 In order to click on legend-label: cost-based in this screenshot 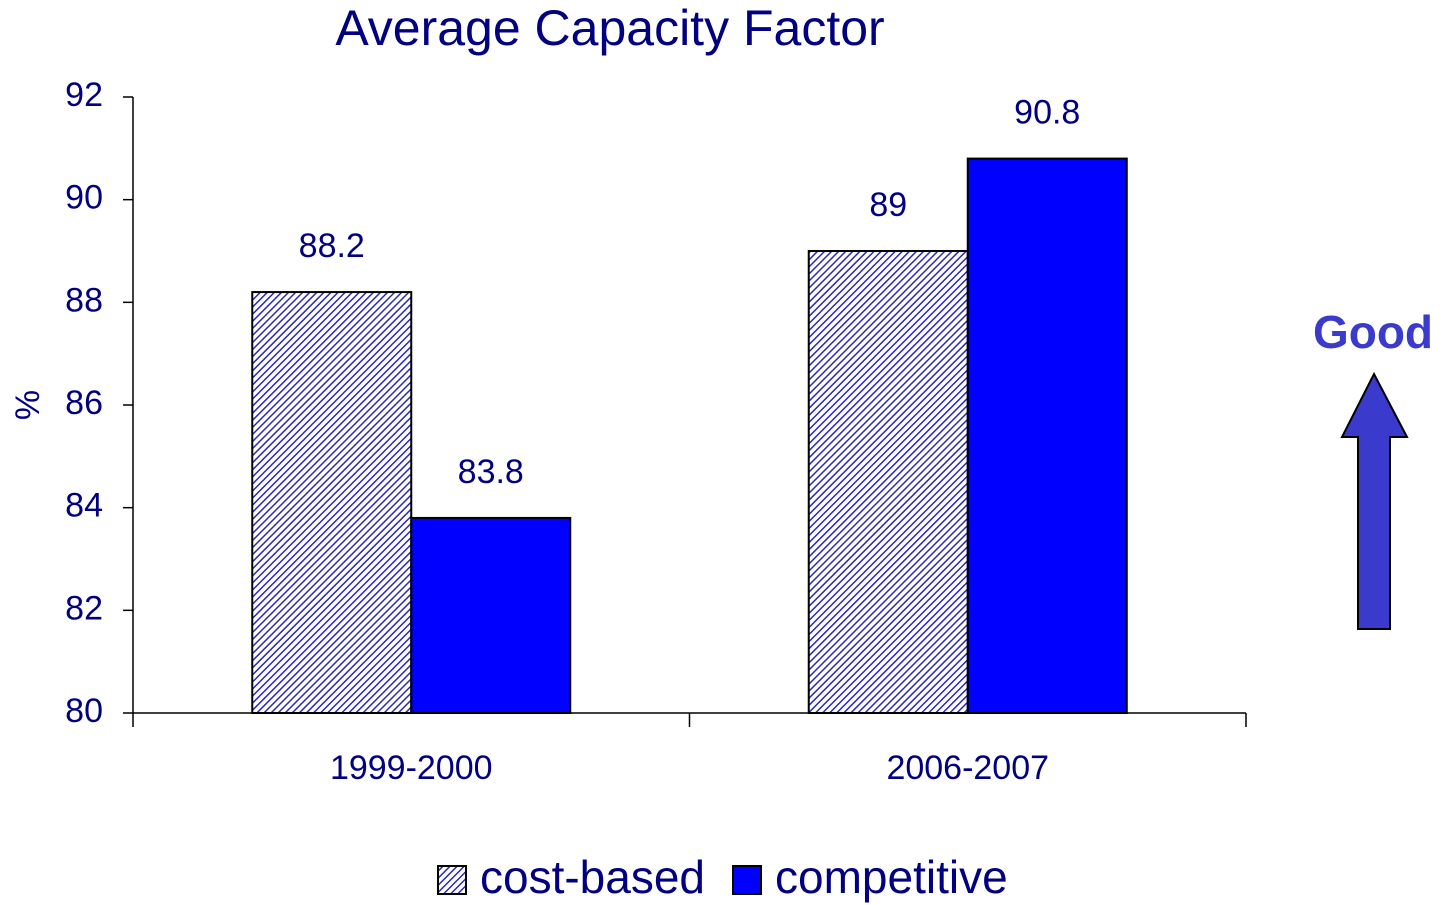, I will do `click(592, 877)`.